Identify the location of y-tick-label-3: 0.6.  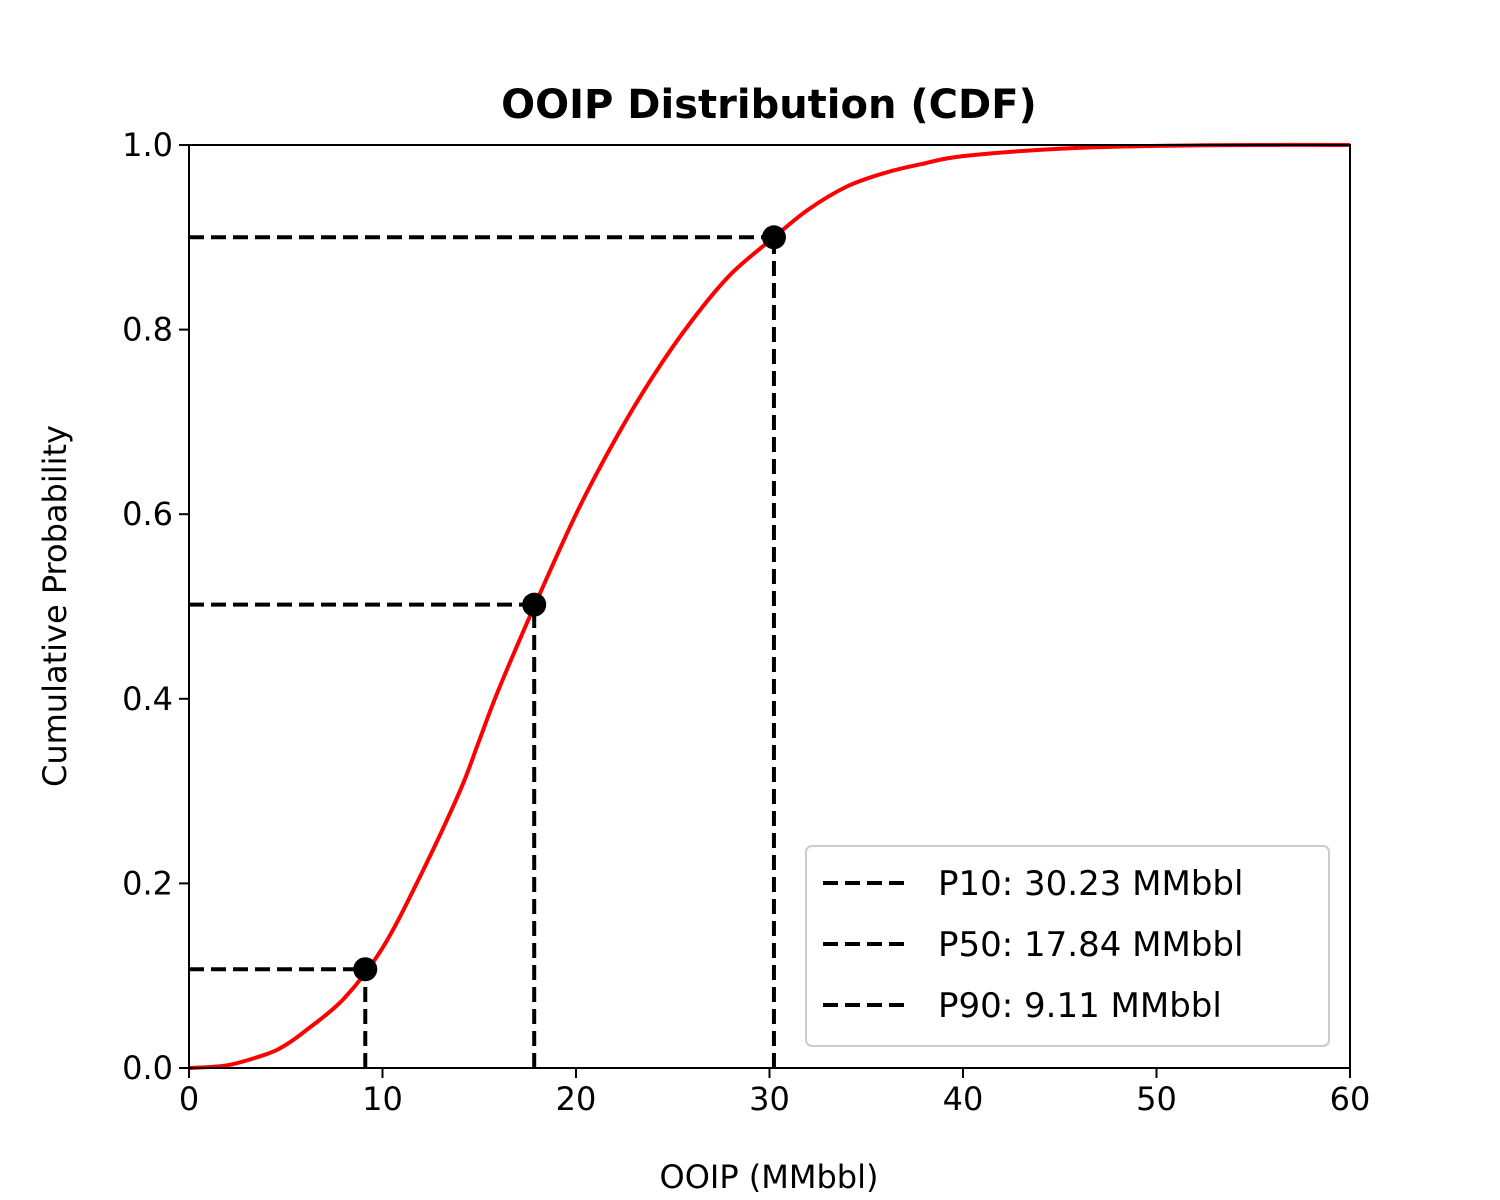
(147, 514).